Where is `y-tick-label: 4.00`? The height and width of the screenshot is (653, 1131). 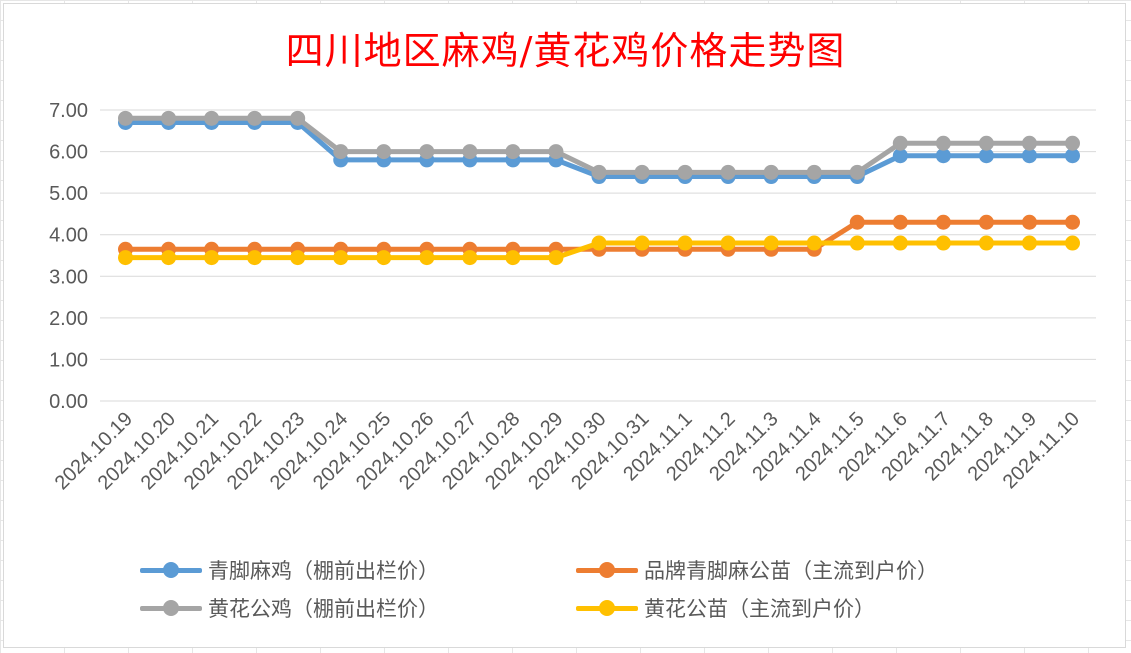
y-tick-label: 4.00 is located at coordinates (68, 236).